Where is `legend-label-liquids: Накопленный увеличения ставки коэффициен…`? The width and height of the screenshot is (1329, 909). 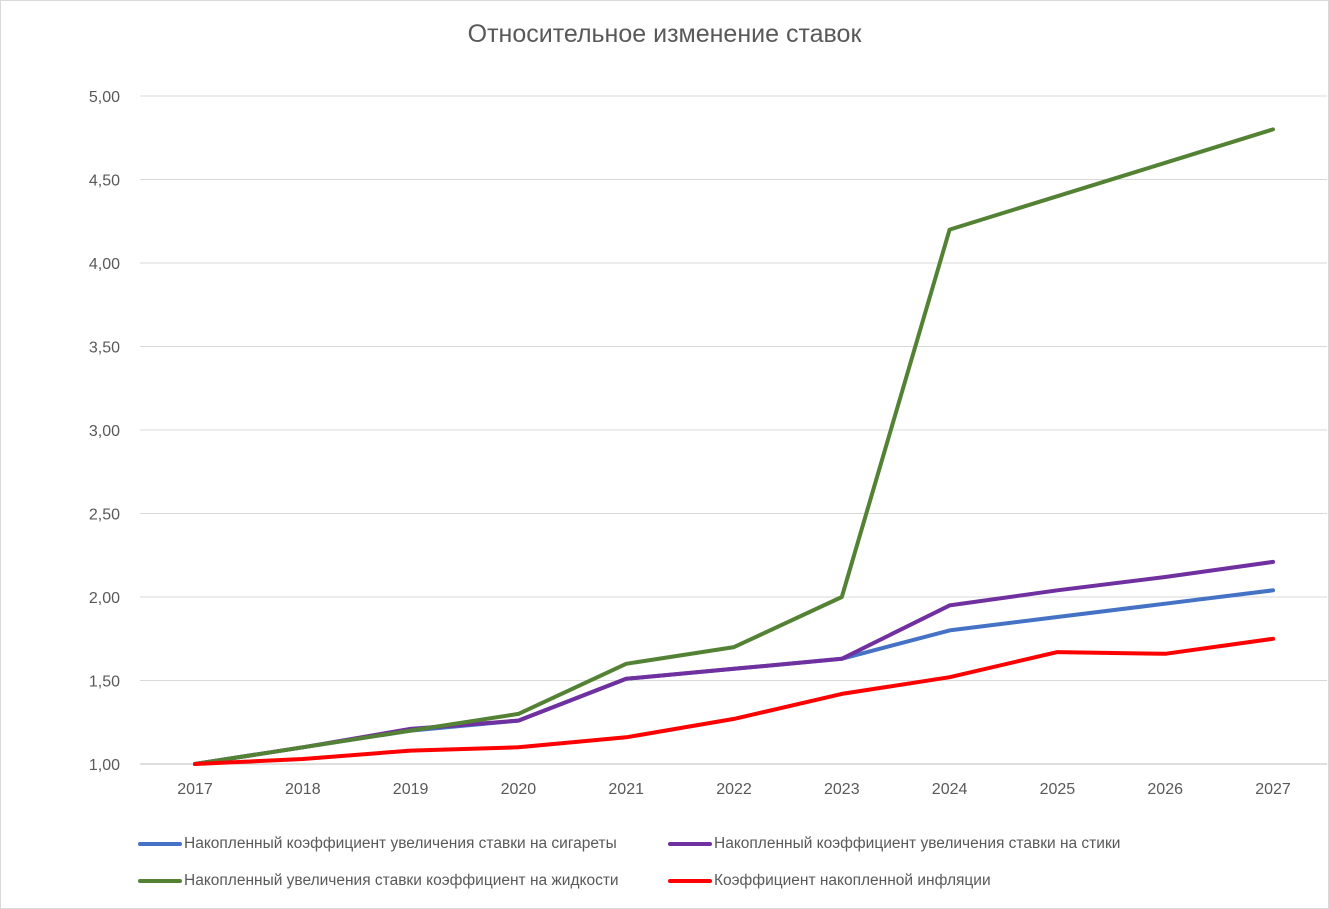 legend-label-liquids: Накопленный увеличения ставки коэффициен… is located at coordinates (401, 880).